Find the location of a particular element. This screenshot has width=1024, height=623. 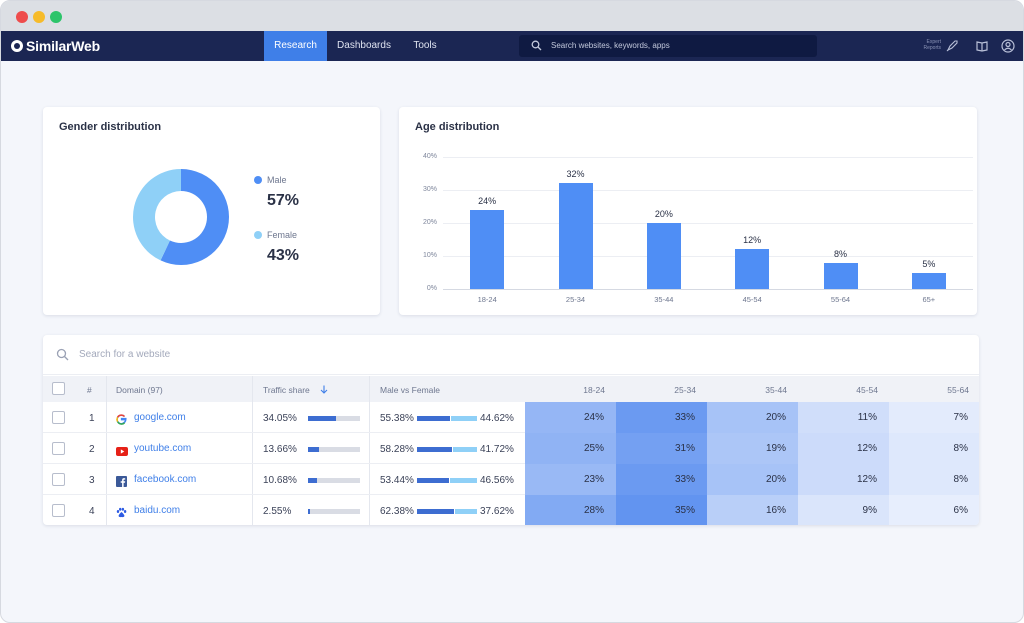

x-tick-label: 45-54 is located at coordinates (752, 299).